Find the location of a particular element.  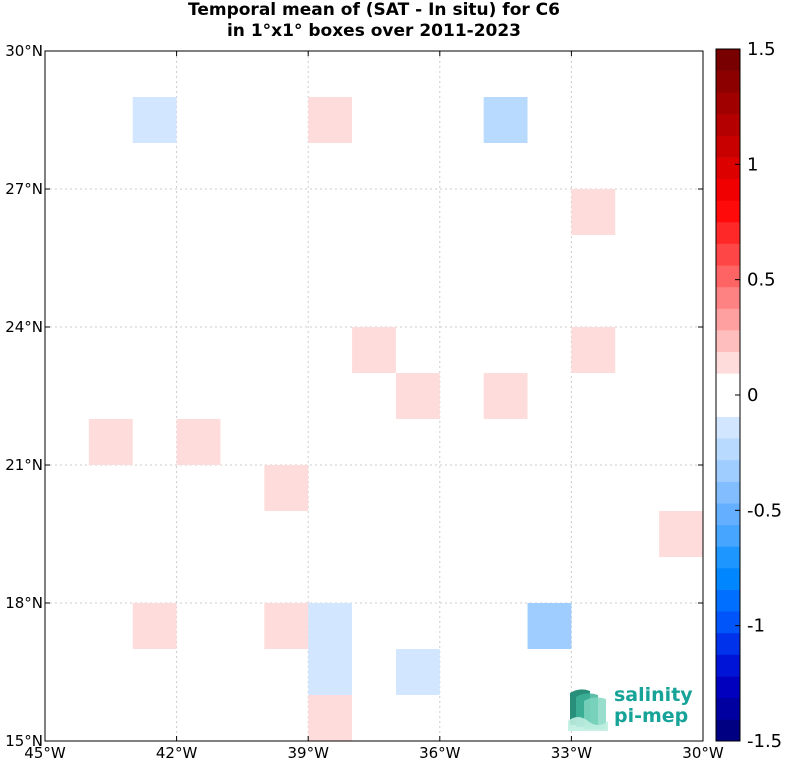

y-tick-label: 18°N is located at coordinates (24, 603).